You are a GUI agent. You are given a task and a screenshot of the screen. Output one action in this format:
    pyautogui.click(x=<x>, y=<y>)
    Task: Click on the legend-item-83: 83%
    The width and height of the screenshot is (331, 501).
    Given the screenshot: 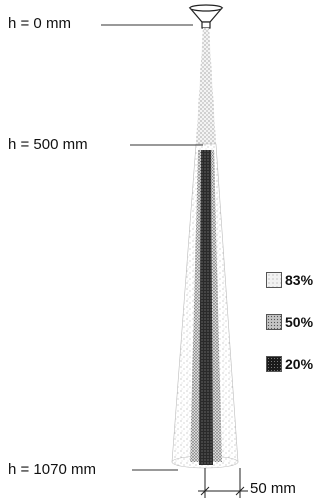 What is the action you would take?
    pyautogui.click(x=289, y=280)
    